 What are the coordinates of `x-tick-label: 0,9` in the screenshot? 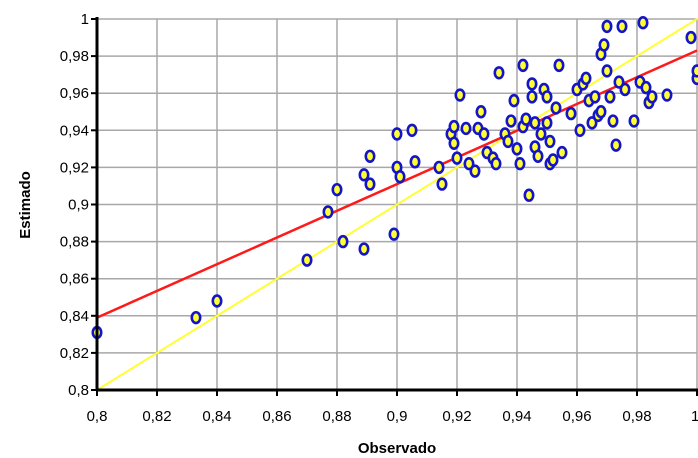 It's located at (397, 416).